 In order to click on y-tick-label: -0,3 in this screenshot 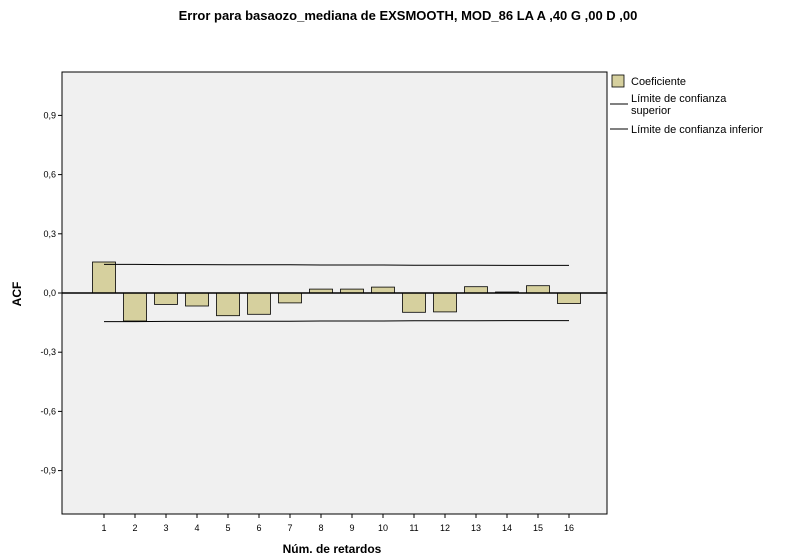, I will do `click(48, 352)`.